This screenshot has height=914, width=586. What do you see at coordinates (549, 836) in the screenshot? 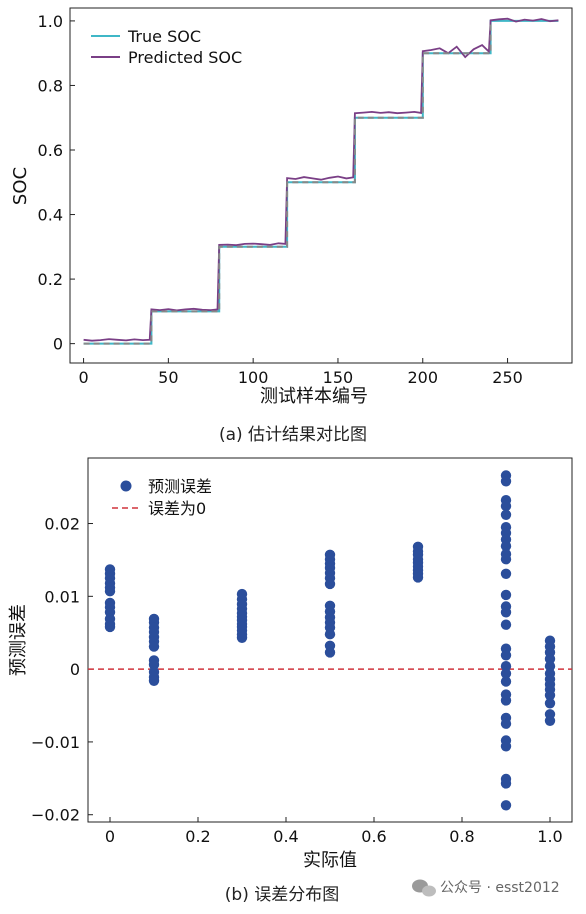
I see `x-tick-label: 1.0` at bounding box center [549, 836].